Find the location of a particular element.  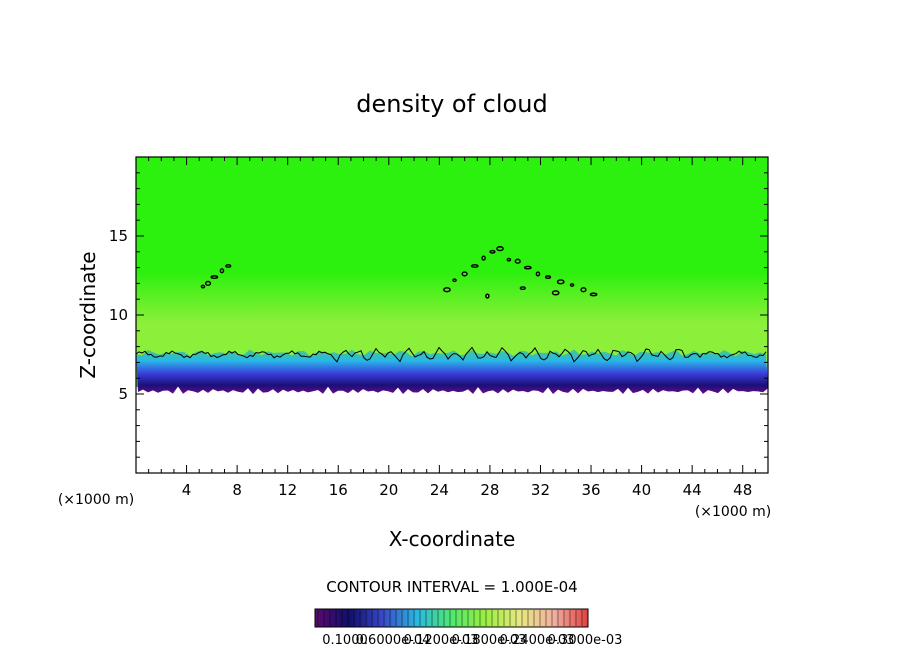

colorbar-label: 0.1800e-03 is located at coordinates (489, 640).